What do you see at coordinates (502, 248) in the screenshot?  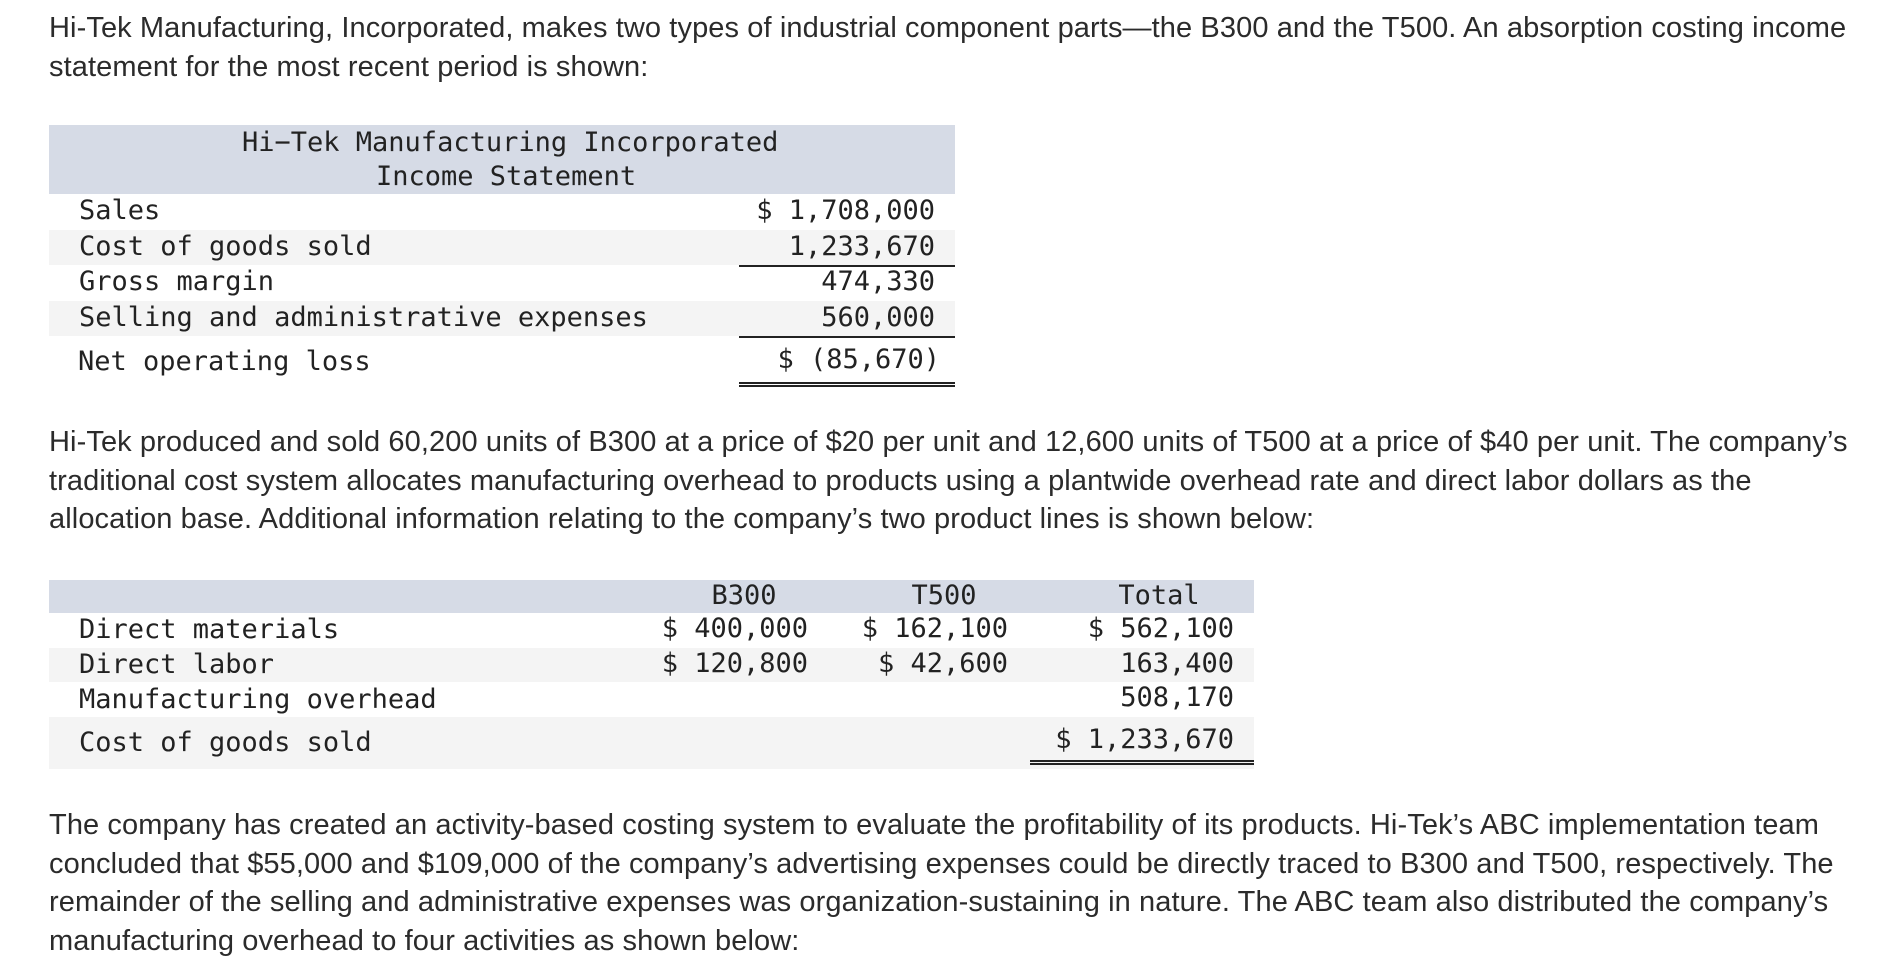 I see `table-row: Cost of goods sold 1,233,670` at bounding box center [502, 248].